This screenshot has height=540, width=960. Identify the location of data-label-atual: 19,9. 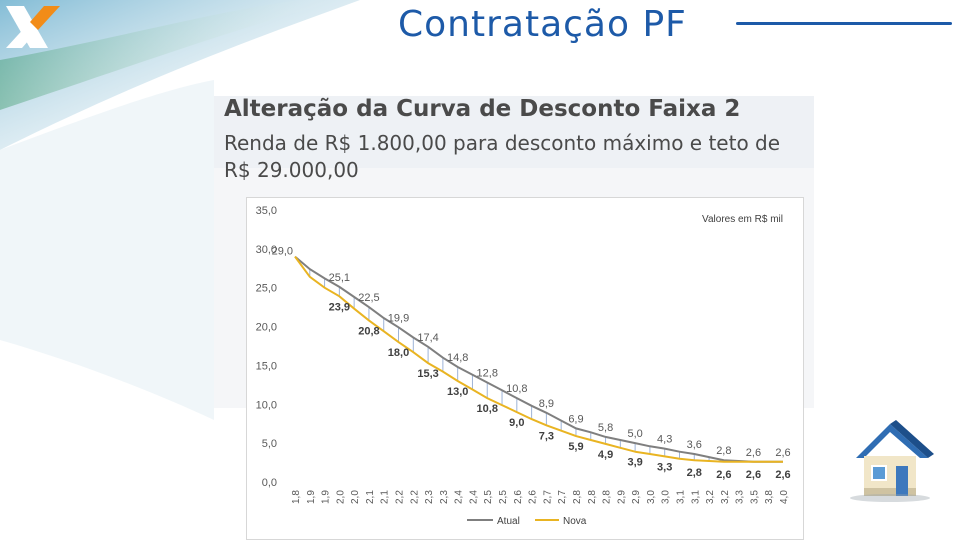
(398, 318).